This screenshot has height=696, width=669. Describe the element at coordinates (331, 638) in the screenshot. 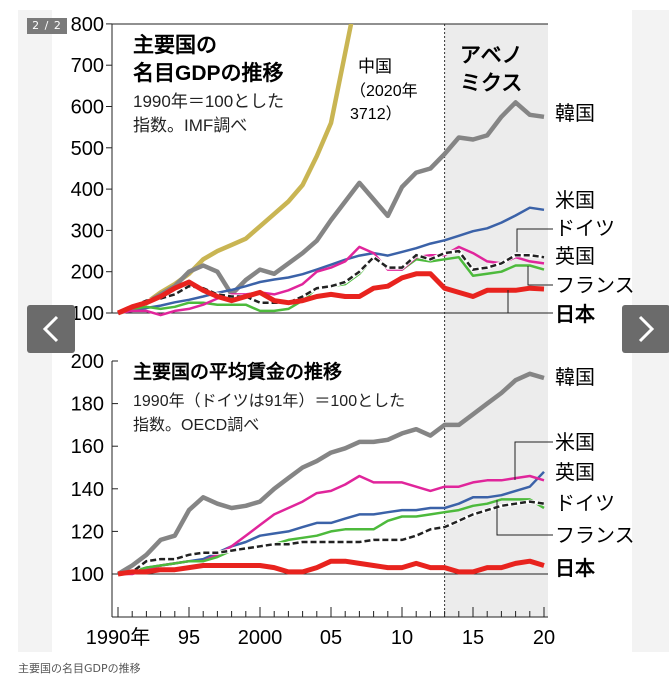

I see `x-tick-label: 05` at that location.